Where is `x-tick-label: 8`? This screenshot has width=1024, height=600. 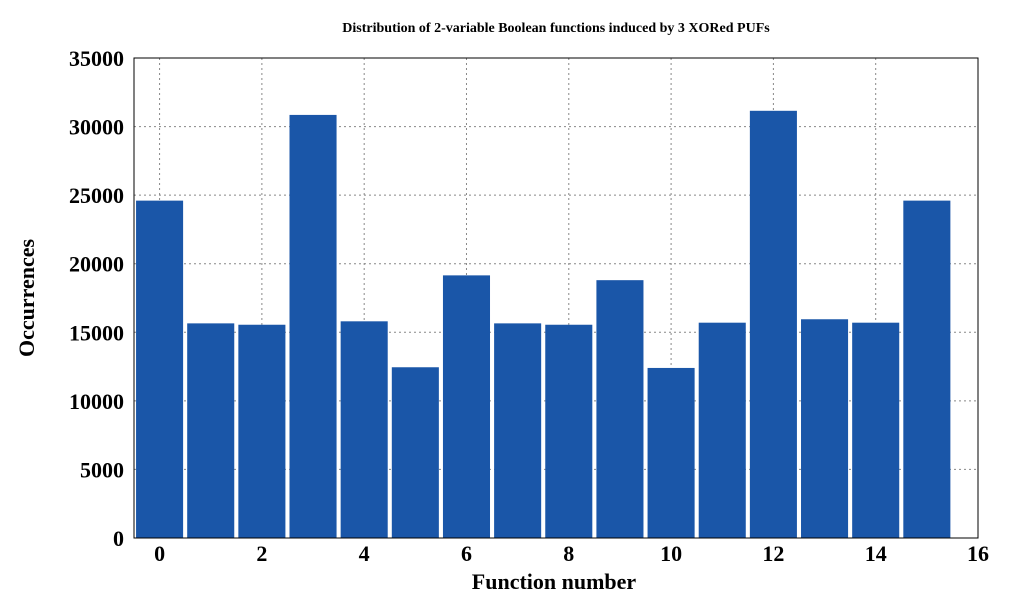 x-tick-label: 8 is located at coordinates (568, 553).